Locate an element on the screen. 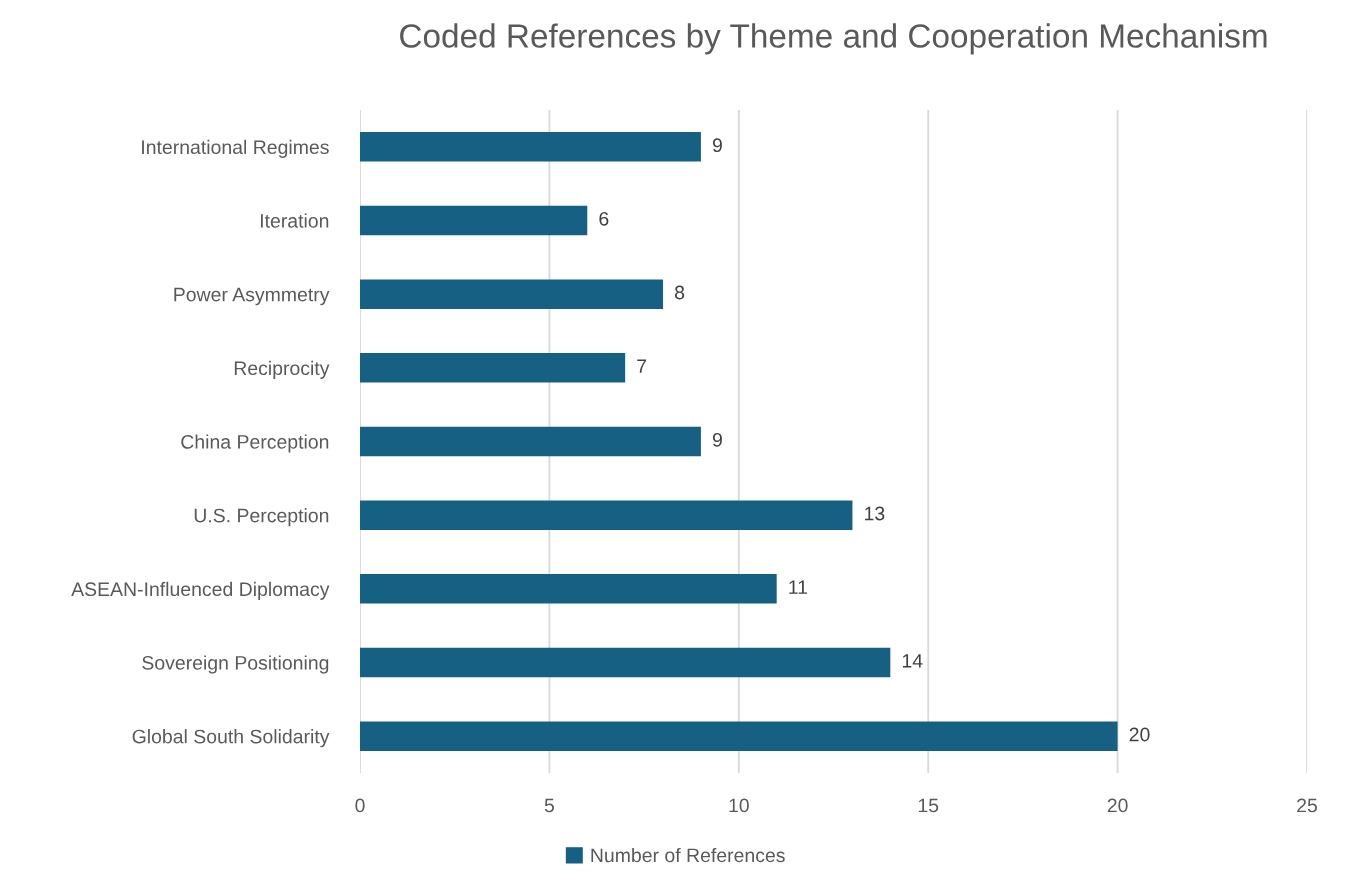 This screenshot has width=1352, height=888. chart-title: Coded References by Theme and Cooperation Mechanism is located at coordinates (833, 39).